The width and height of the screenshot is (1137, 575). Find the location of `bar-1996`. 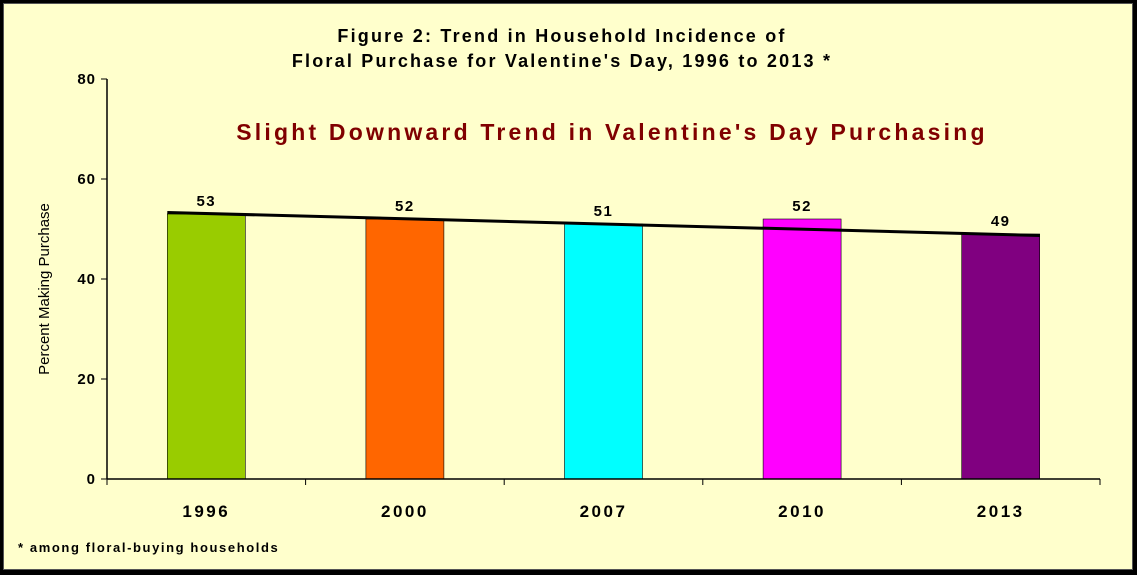

bar-1996 is located at coordinates (206, 346).